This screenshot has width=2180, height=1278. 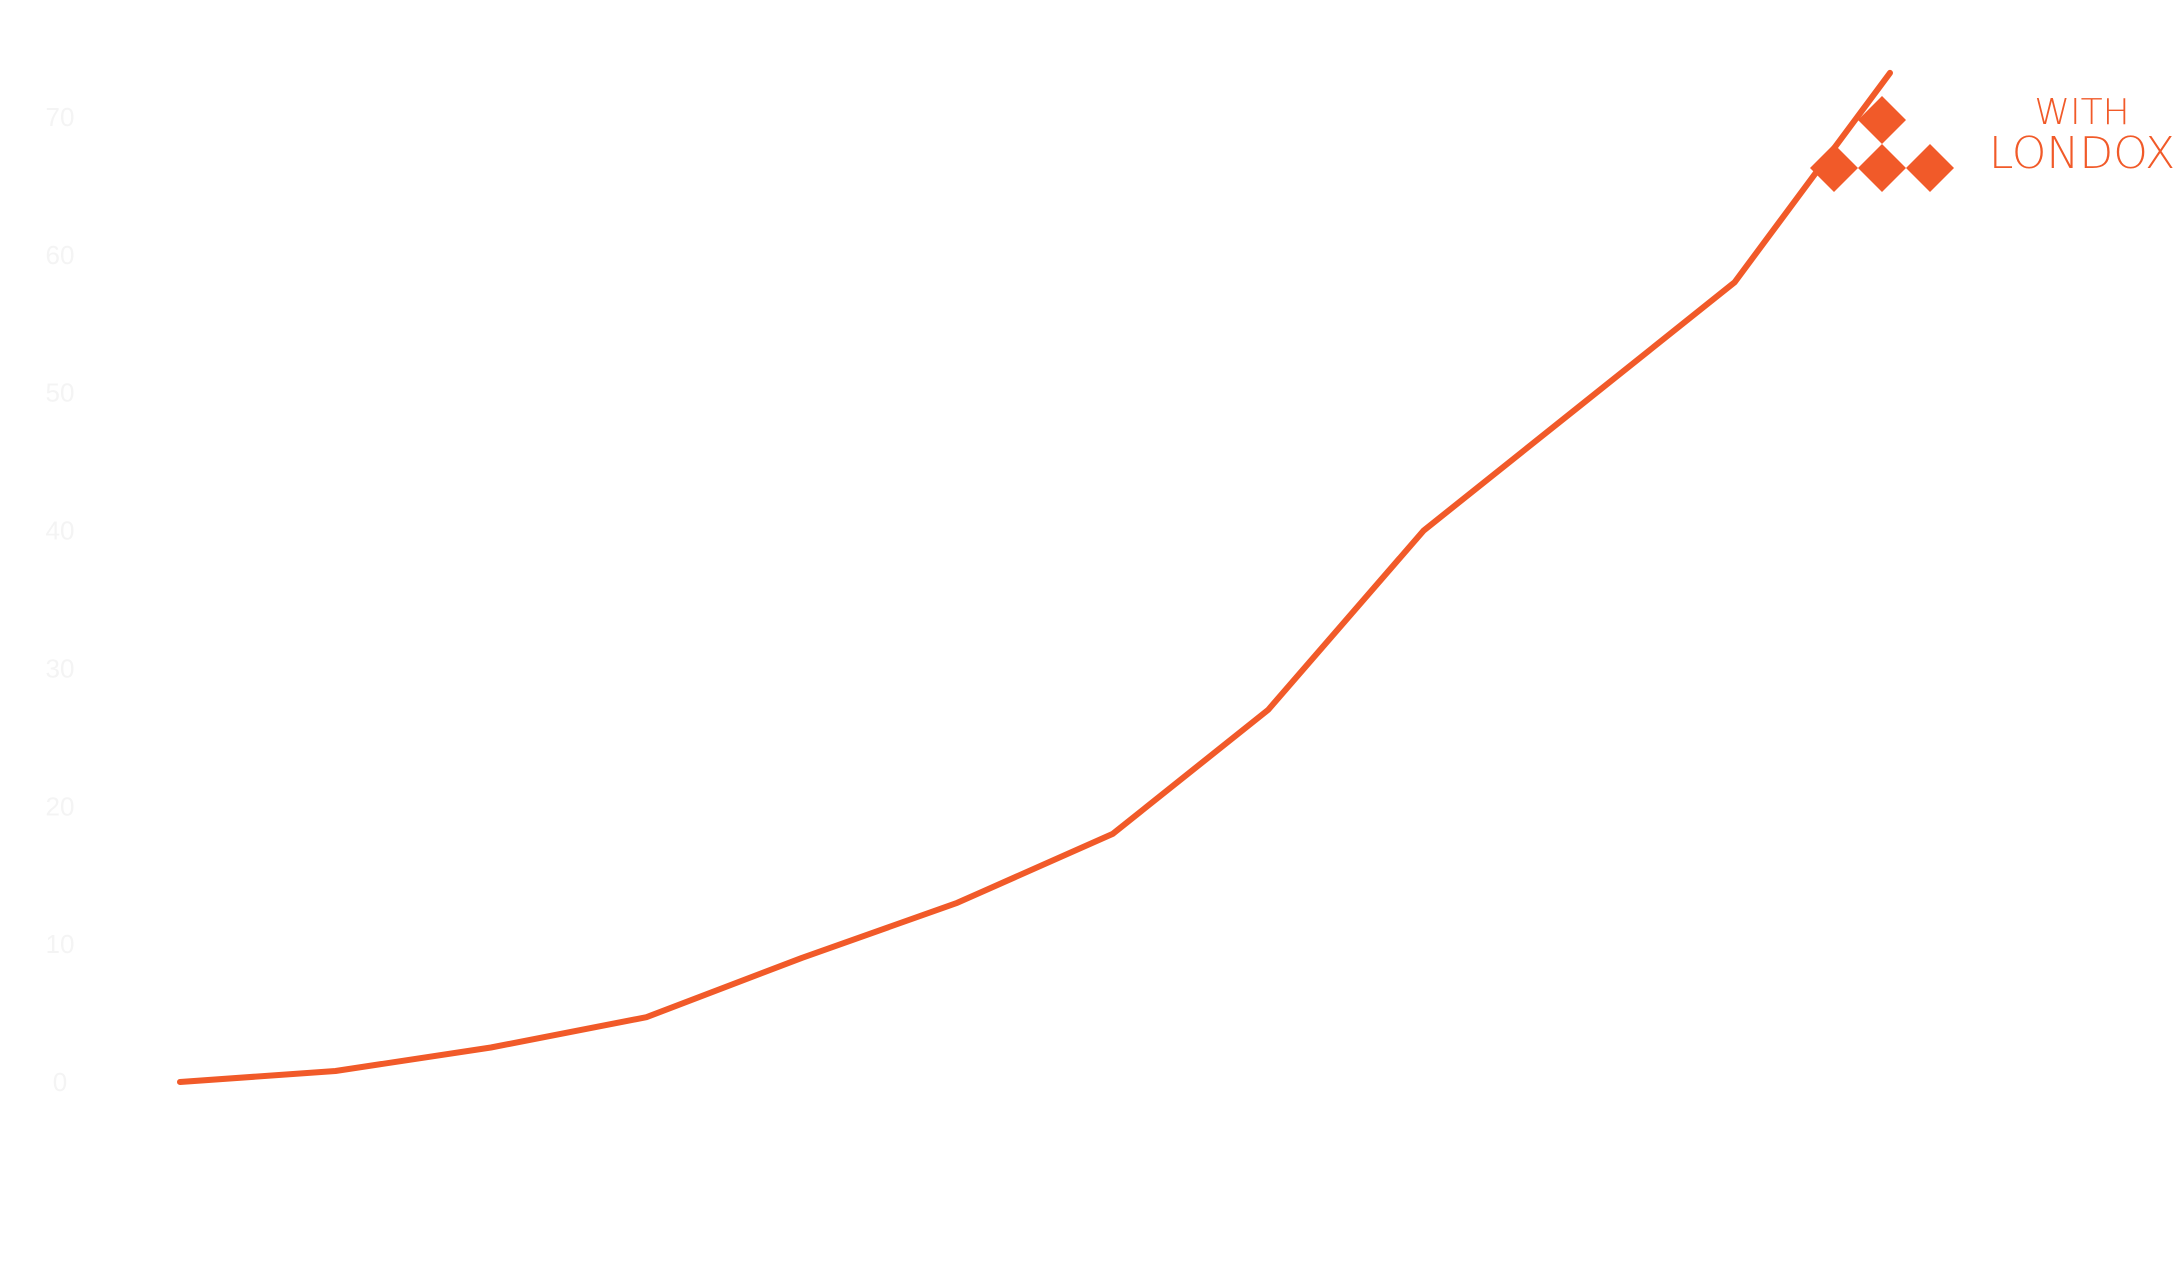 What do you see at coordinates (60, 393) in the screenshot?
I see `y-tick-label: 50` at bounding box center [60, 393].